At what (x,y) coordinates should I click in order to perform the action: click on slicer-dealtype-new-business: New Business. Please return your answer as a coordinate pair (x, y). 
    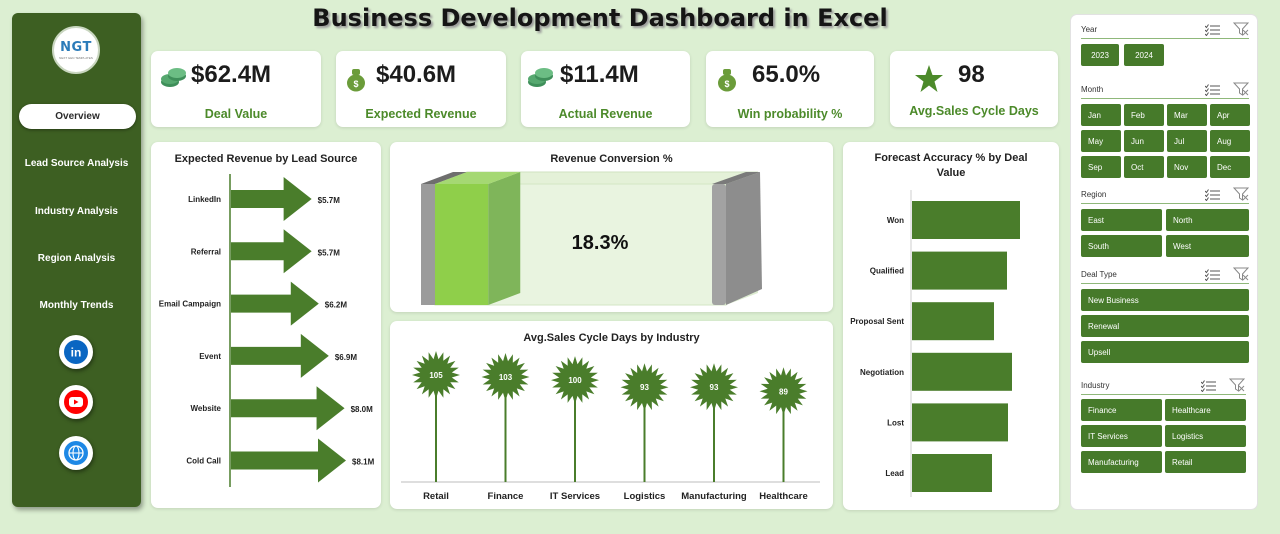
    Looking at the image, I should click on (1165, 300).